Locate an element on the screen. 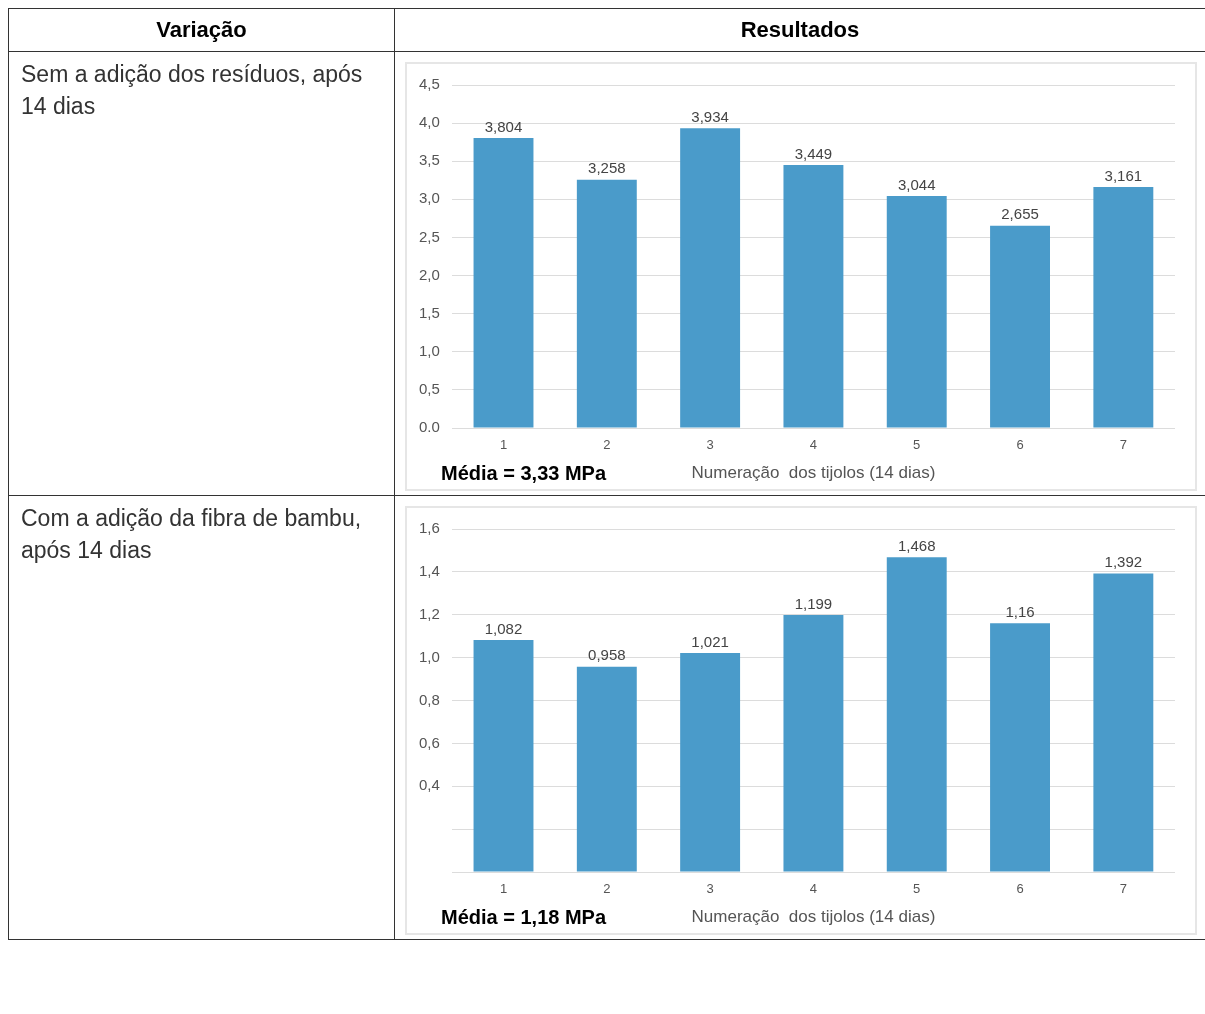 Image resolution: width=1205 pixels, height=1014 pixels. y-tick-label: 4,5 is located at coordinates (429, 84).